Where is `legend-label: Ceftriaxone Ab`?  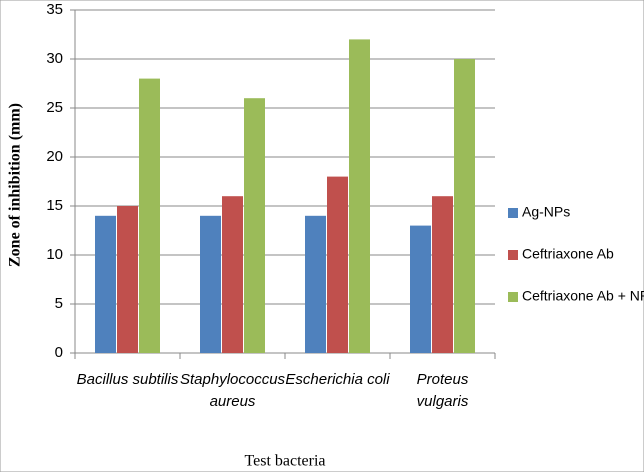
legend-label: Ceftriaxone Ab is located at coordinates (568, 254).